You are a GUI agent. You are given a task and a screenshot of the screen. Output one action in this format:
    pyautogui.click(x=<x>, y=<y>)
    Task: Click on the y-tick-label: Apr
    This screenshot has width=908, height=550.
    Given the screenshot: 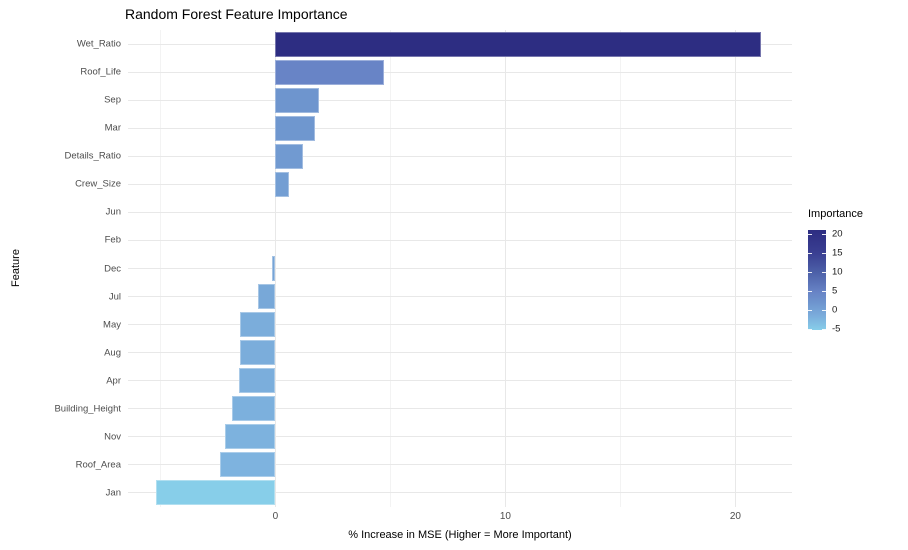 What is the action you would take?
    pyautogui.click(x=113, y=381)
    